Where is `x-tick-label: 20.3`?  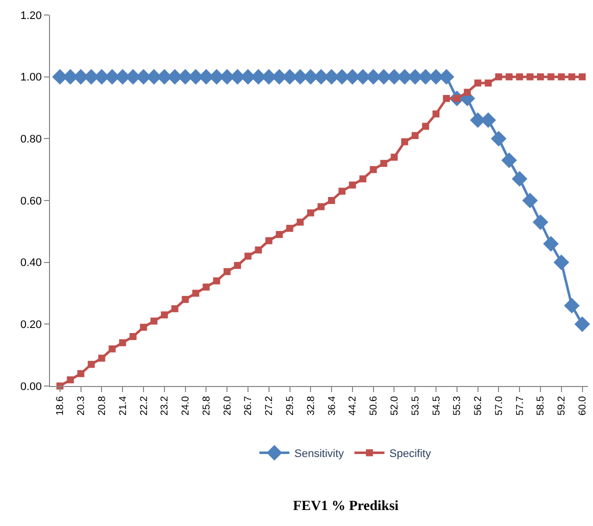
x-tick-label: 20.3 is located at coordinates (82, 406).